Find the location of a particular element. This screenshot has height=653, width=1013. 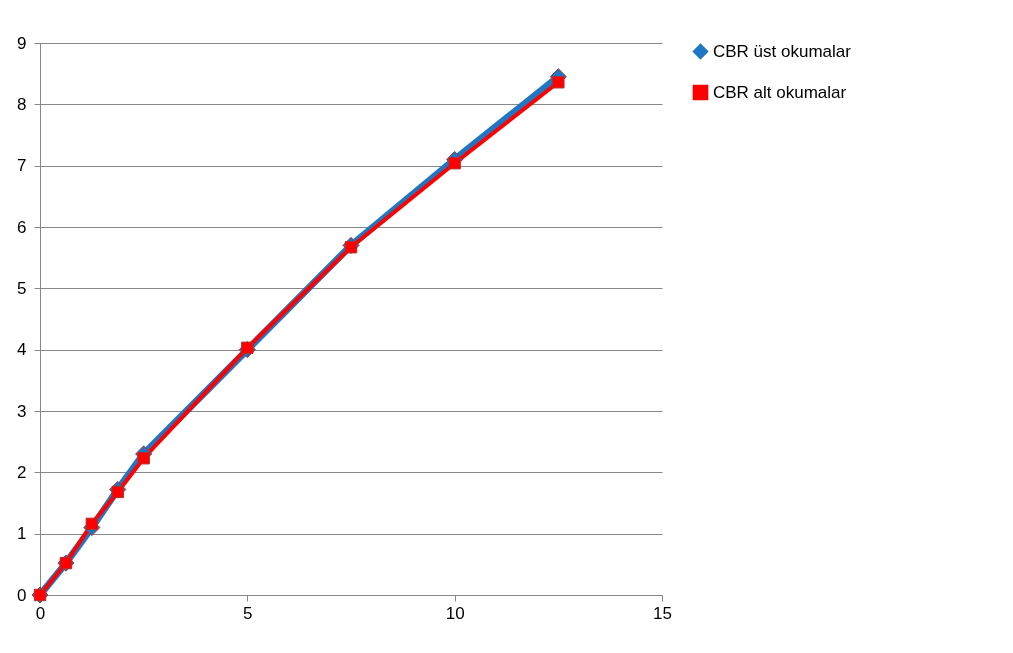

y-tick-label: 2 is located at coordinates (22, 472).